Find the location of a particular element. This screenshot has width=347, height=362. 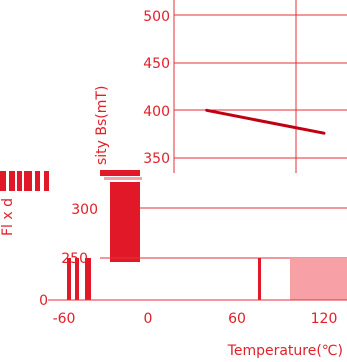

x-tick-120: 120 is located at coordinates (324, 319).